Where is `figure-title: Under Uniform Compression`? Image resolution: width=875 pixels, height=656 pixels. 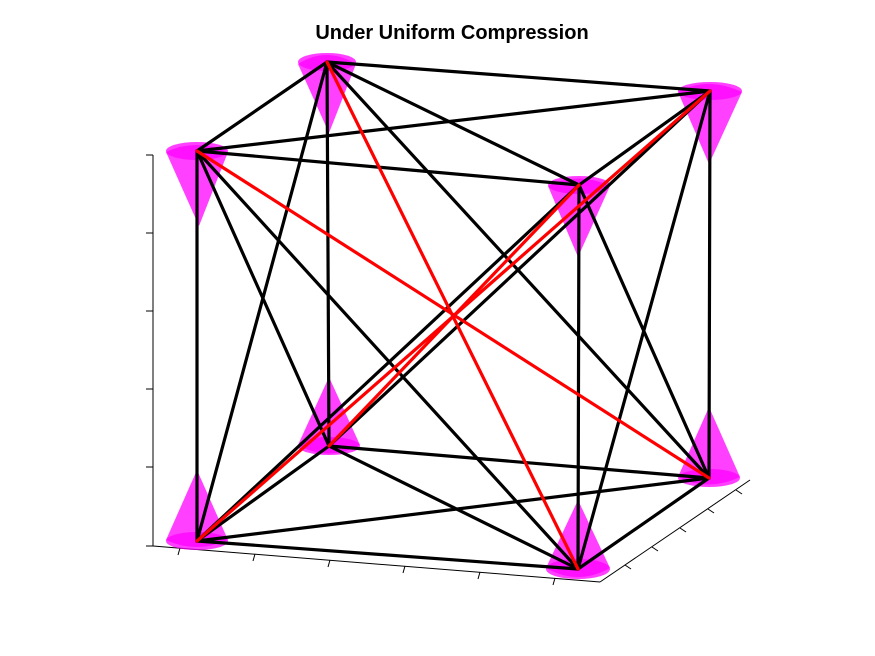 figure-title: Under Uniform Compression is located at coordinates (451, 33).